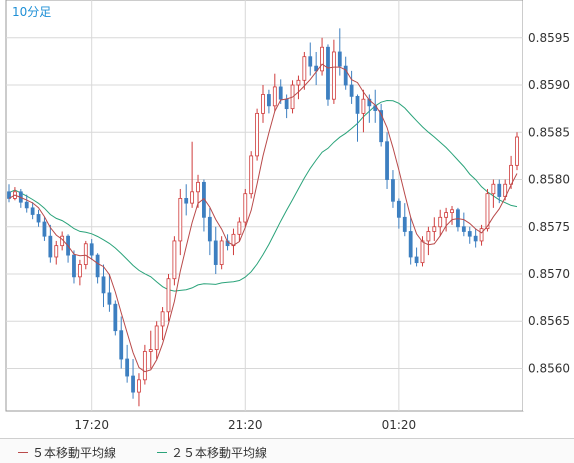  I want to click on y-tick-label: 0.8565, so click(549, 321).